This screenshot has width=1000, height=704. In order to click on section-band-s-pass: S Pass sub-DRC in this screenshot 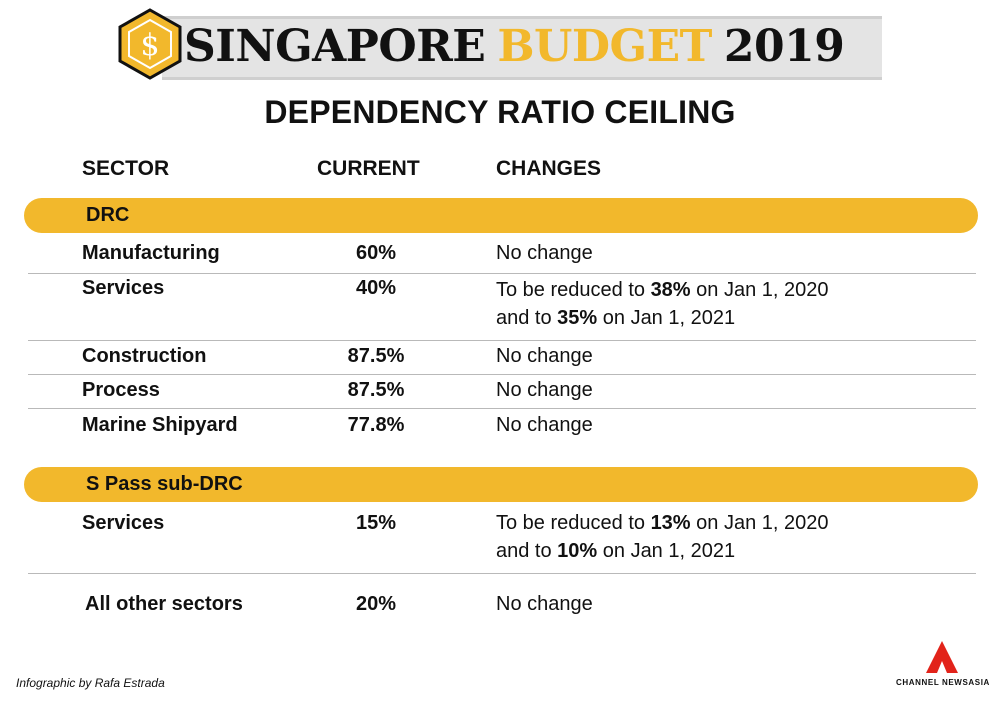, I will do `click(501, 484)`.